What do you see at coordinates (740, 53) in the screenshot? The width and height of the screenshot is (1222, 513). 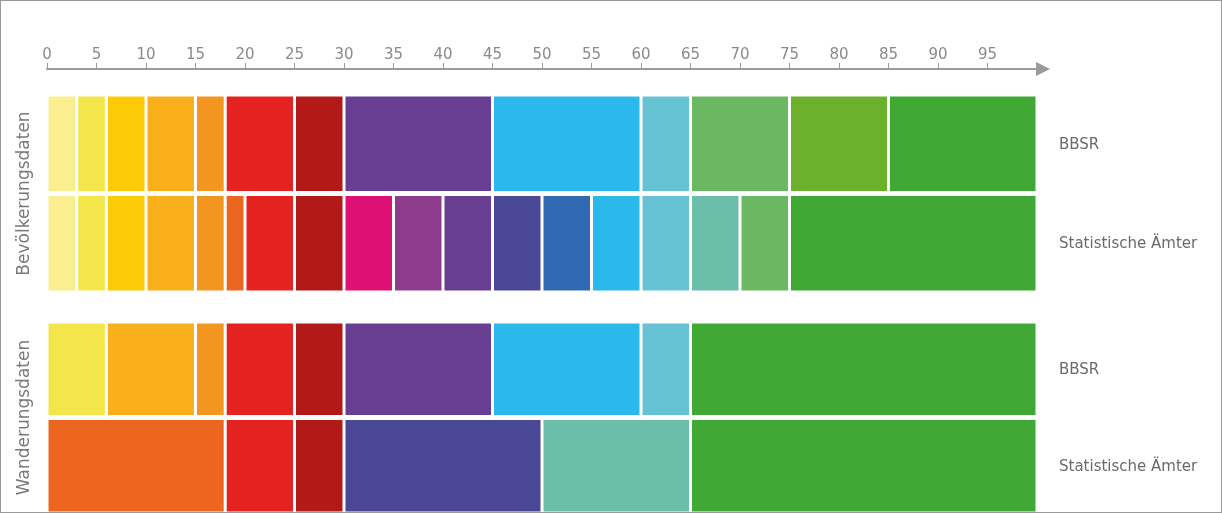 I see `x-tick-label: 70` at bounding box center [740, 53].